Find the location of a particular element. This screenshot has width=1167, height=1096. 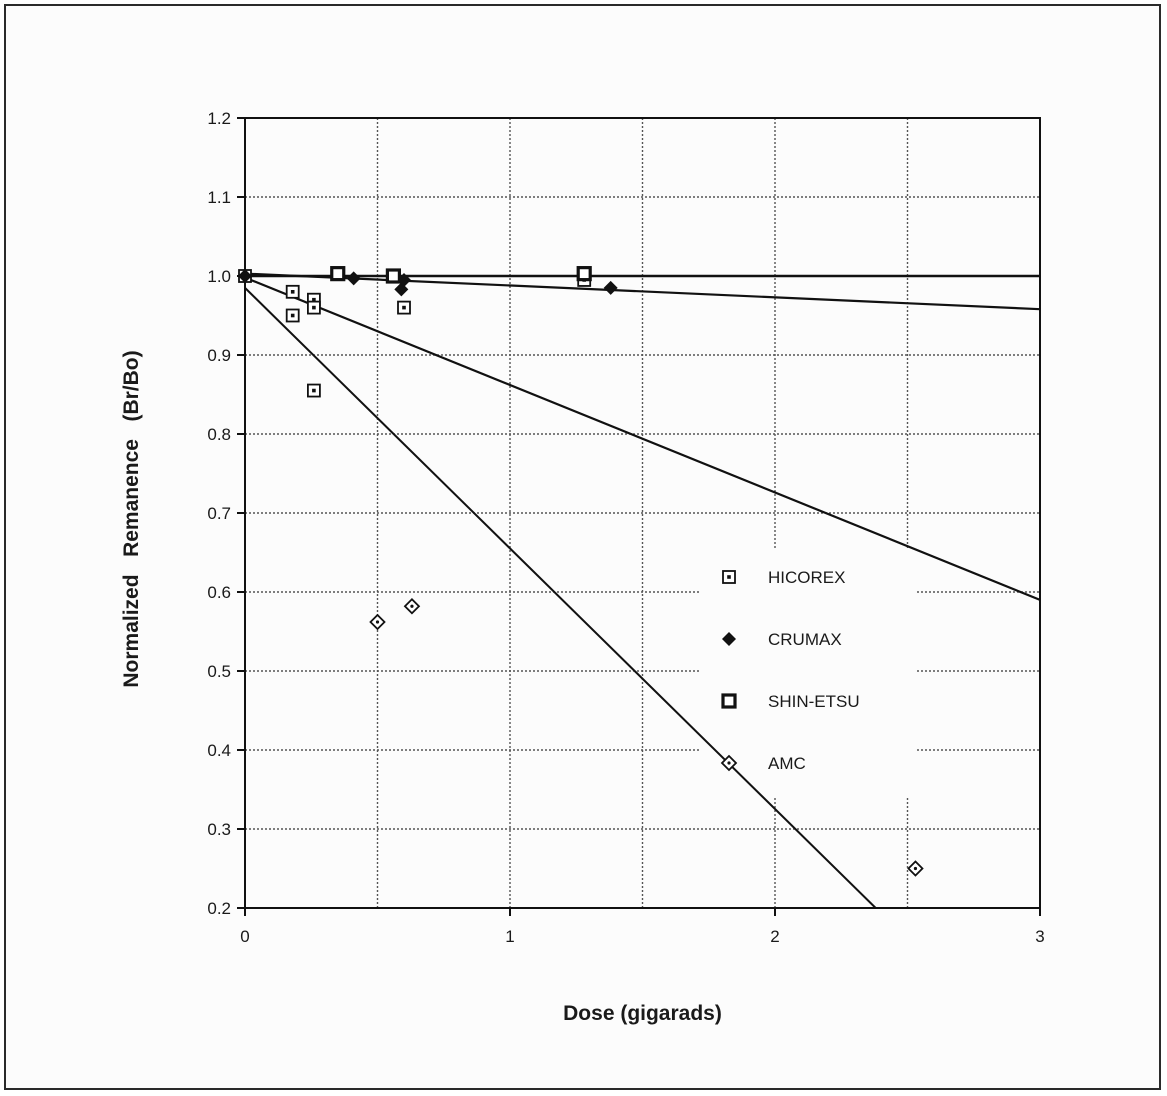

legend-label-amc: AMC is located at coordinates (787, 763).